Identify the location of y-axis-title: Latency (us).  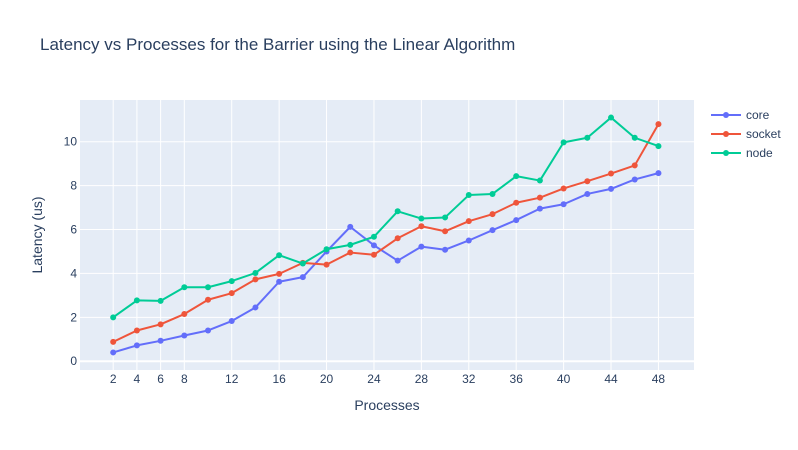
(37, 234).